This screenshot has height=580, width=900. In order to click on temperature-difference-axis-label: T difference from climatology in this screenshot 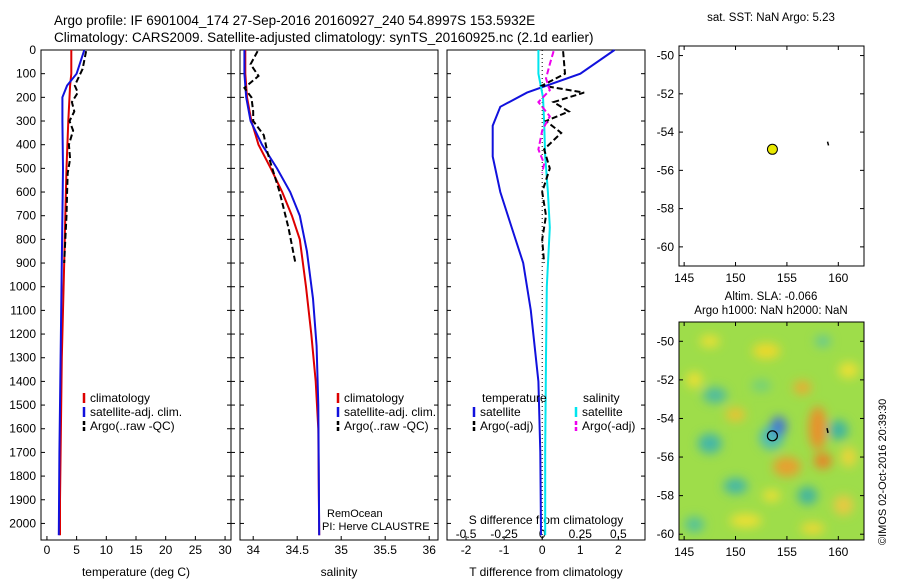, I will do `click(546, 572)`.